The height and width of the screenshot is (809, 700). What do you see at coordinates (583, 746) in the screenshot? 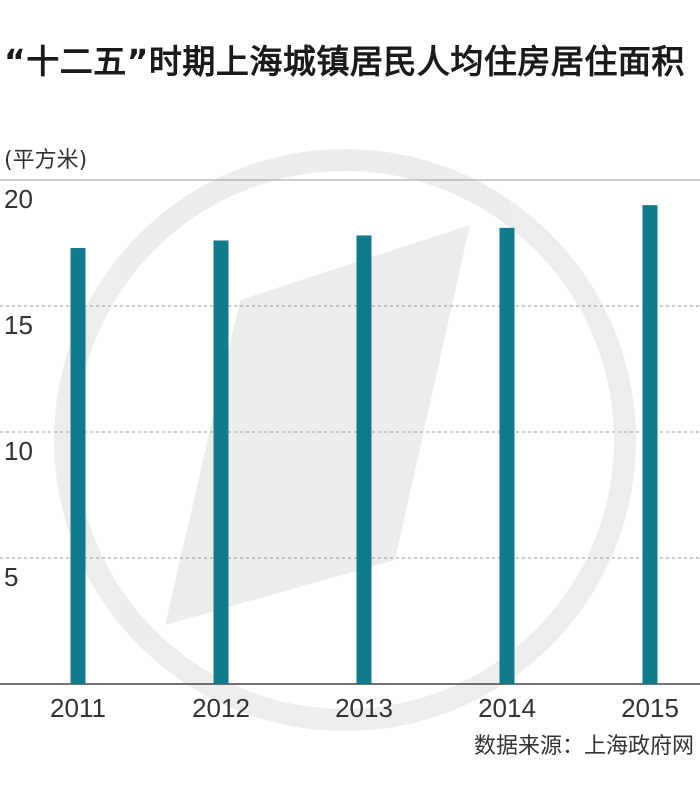
I see `source-note: 数据来源：上海政府网` at bounding box center [583, 746].